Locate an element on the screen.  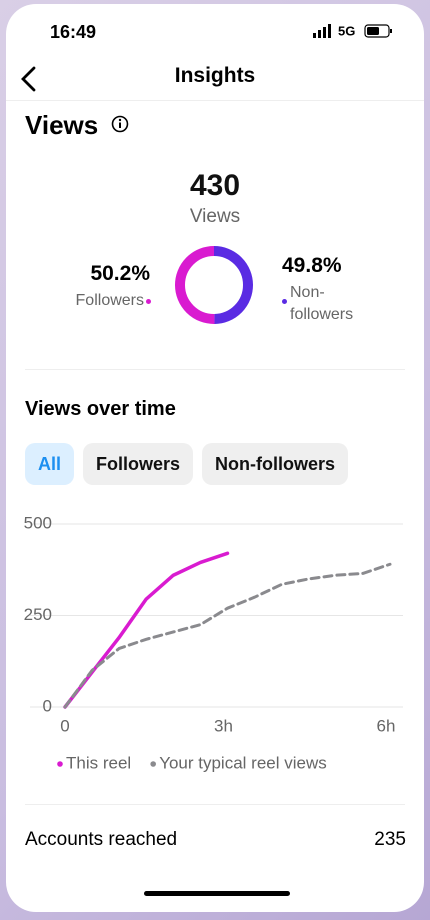
home-indicator is located at coordinates (217, 893).